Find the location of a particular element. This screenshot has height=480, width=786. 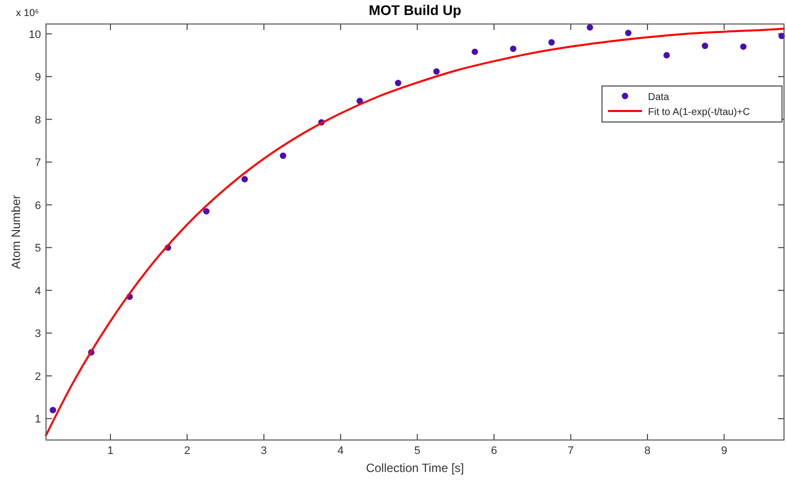

y-tick-label: 1 is located at coordinates (37, 420).